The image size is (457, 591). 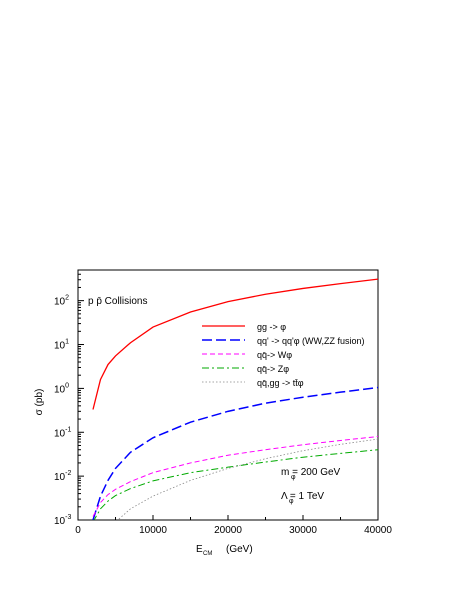 What do you see at coordinates (62, 432) in the screenshot?
I see `y-tick-label: 10⁻¹` at bounding box center [62, 432].